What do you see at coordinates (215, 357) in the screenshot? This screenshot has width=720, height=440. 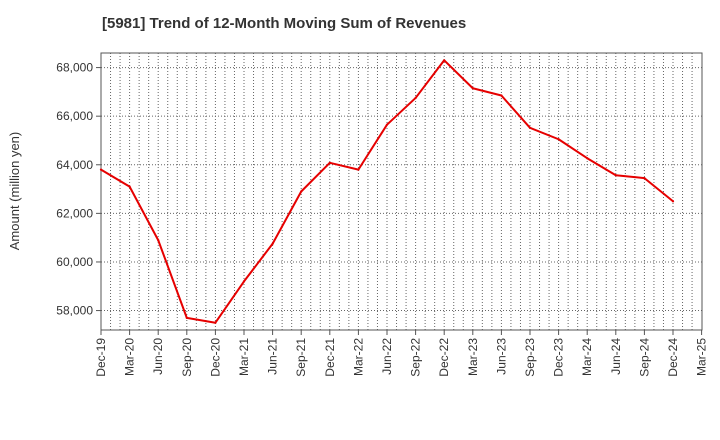 I see `x-tick-label: Dec-20` at bounding box center [215, 357].